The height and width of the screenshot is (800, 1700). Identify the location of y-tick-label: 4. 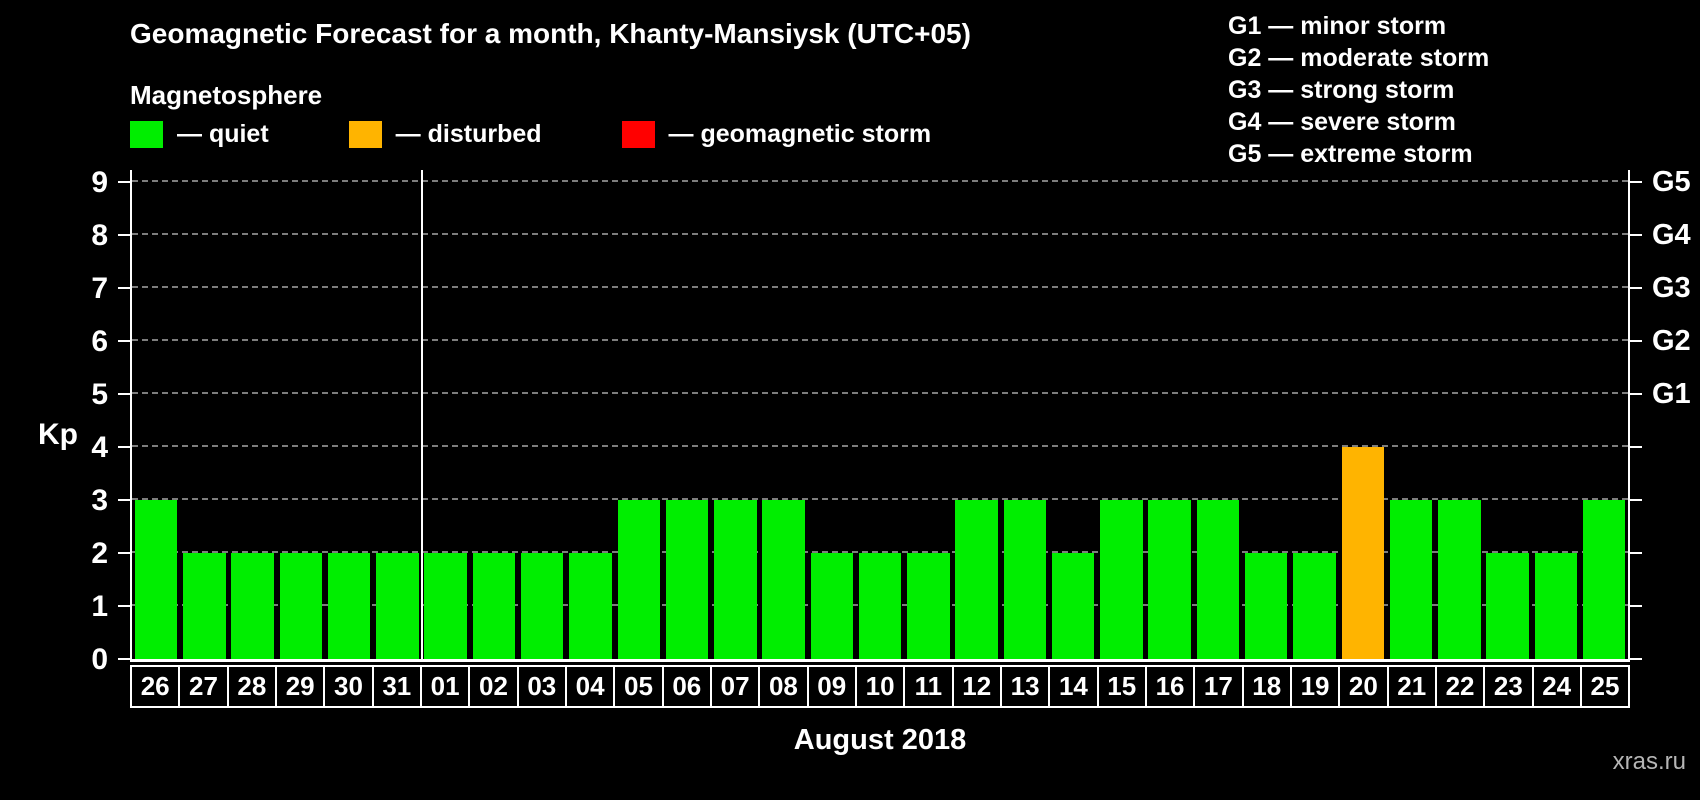
(99, 447).